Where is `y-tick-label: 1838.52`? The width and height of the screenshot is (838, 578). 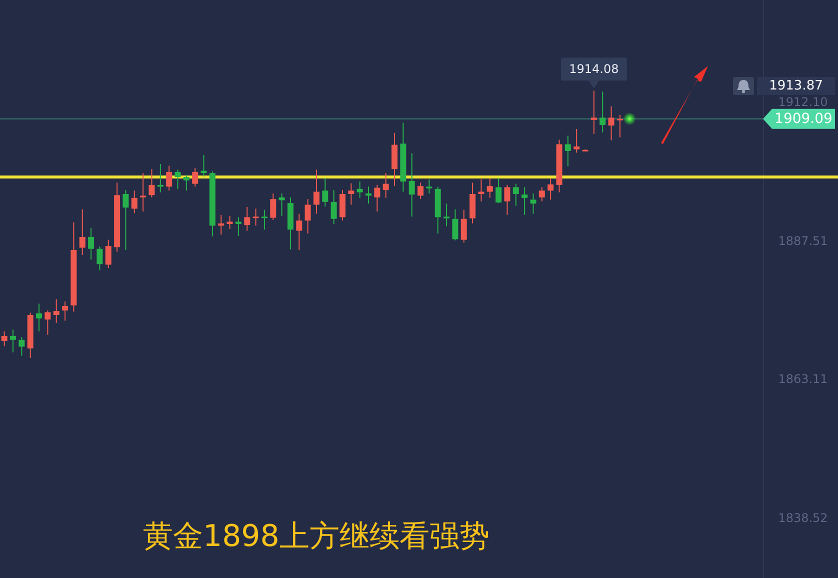 y-tick-label: 1838.52 is located at coordinates (803, 517).